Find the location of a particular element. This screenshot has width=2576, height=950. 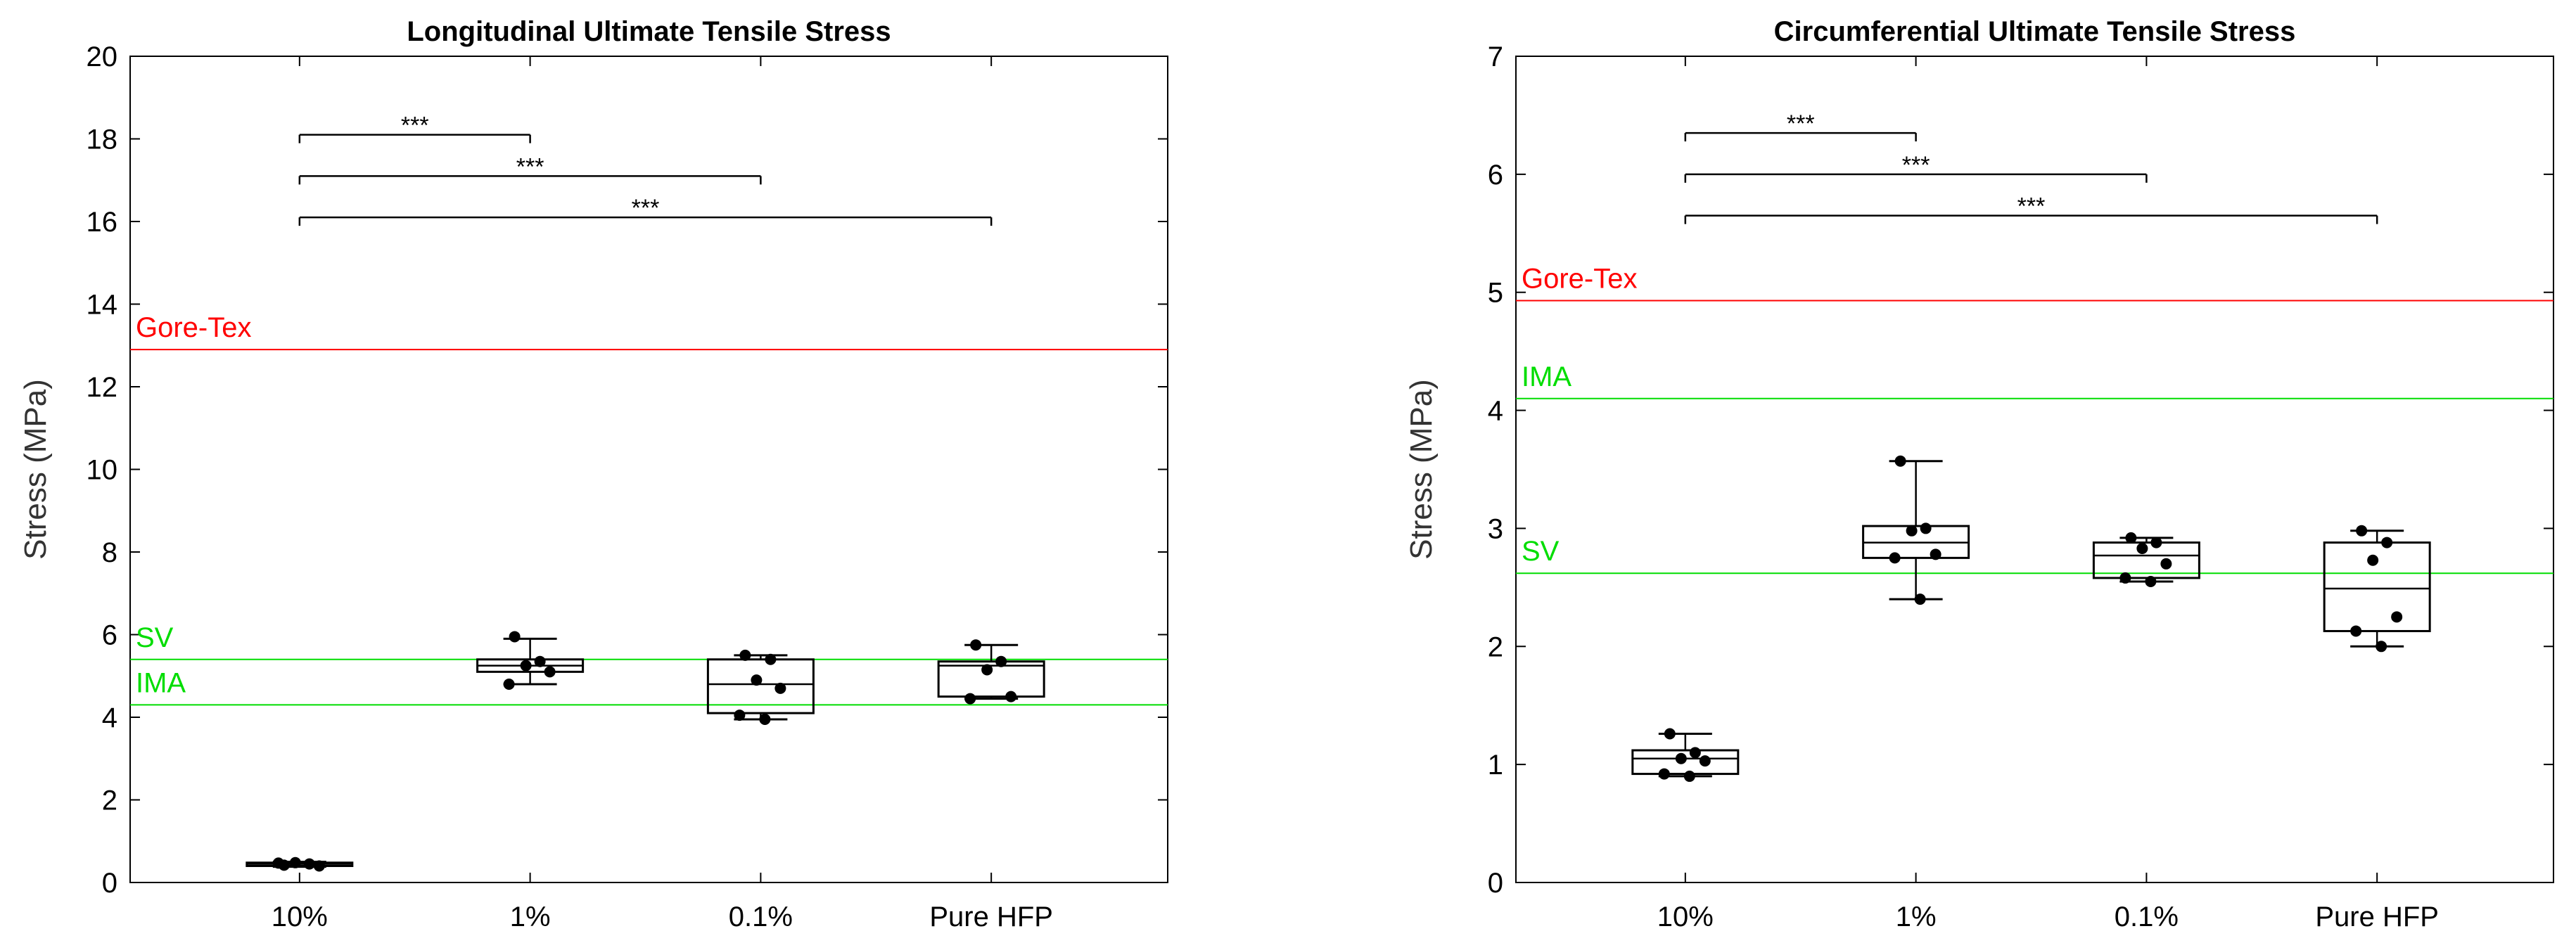

y-tick-label: 7 is located at coordinates (1495, 56).